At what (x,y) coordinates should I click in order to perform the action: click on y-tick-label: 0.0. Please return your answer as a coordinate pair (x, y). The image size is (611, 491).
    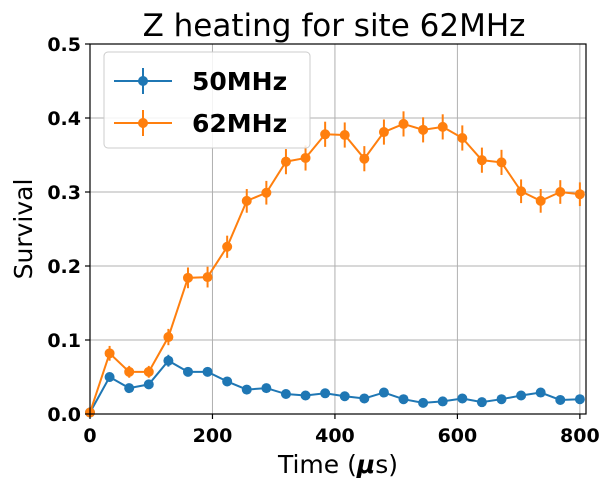
    Looking at the image, I should click on (64, 415).